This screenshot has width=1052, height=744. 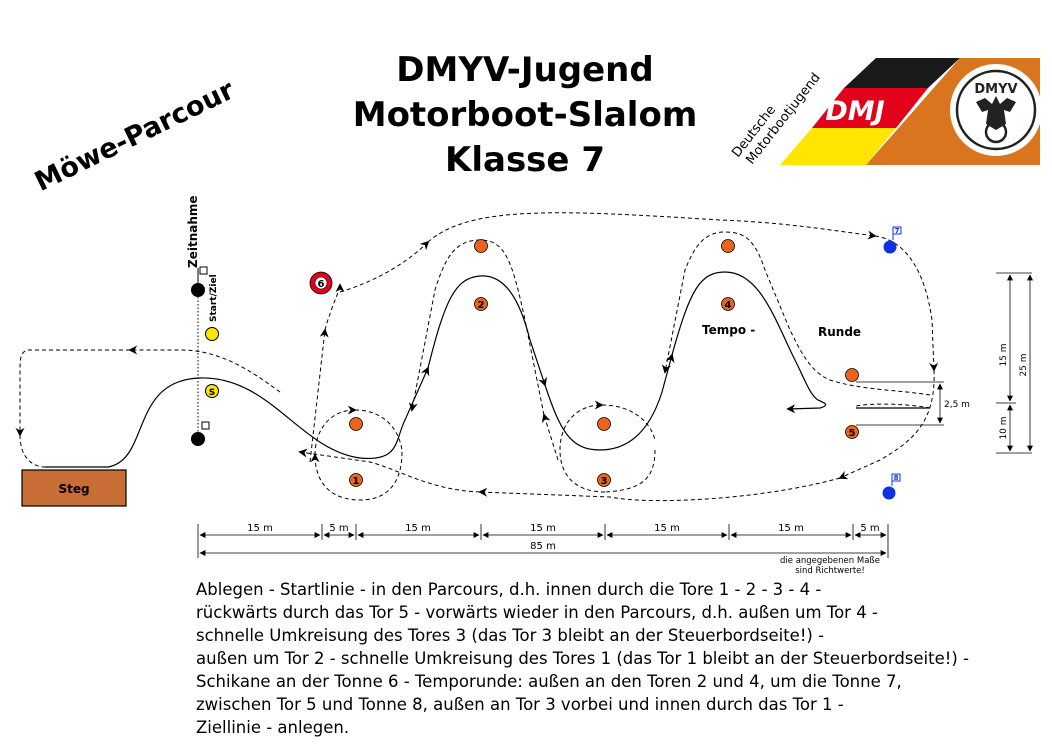 I want to click on gate-4-label: 4, so click(x=728, y=305).